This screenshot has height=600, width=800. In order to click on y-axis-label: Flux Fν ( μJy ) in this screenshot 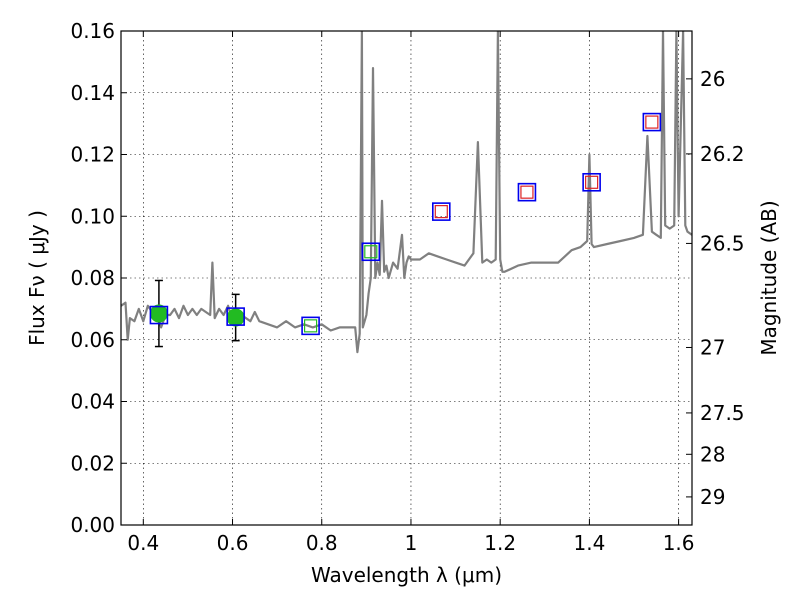, I will do `click(37, 278)`.